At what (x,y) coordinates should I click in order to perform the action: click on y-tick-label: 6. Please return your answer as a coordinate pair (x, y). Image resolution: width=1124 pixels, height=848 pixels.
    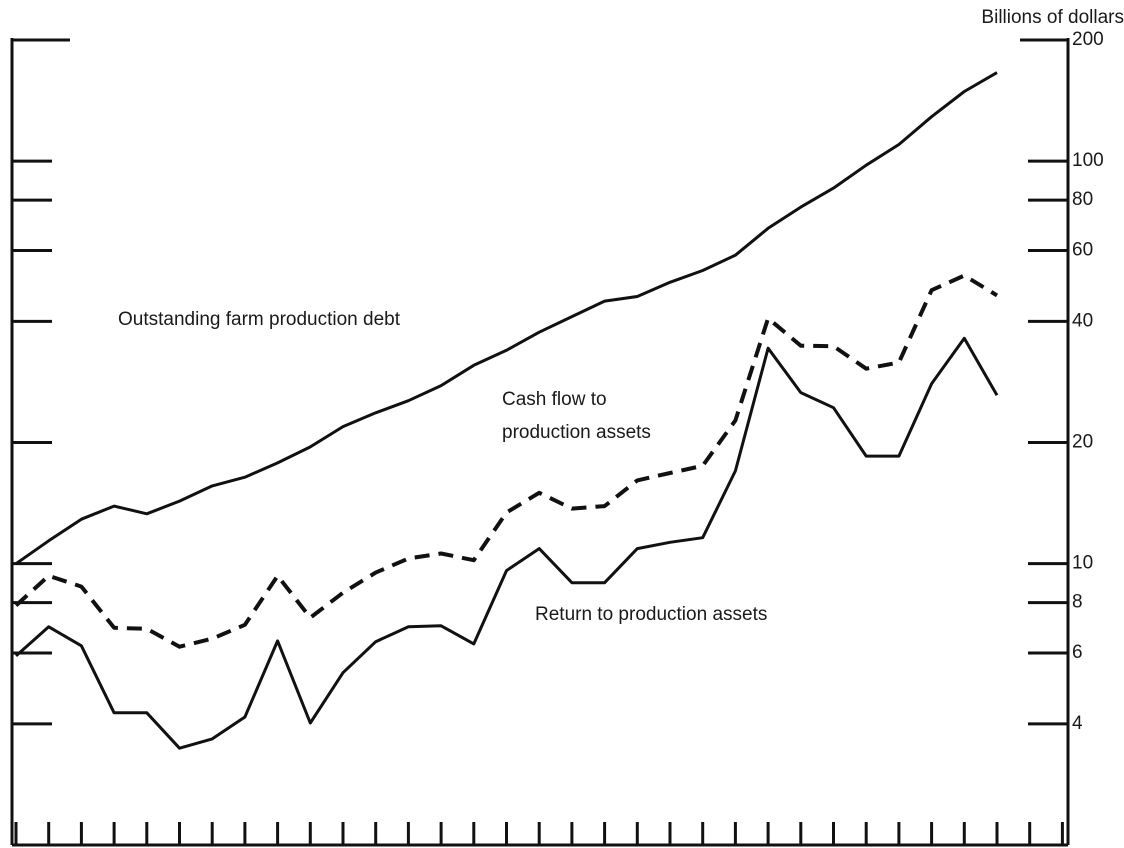
    Looking at the image, I should click on (1077, 652).